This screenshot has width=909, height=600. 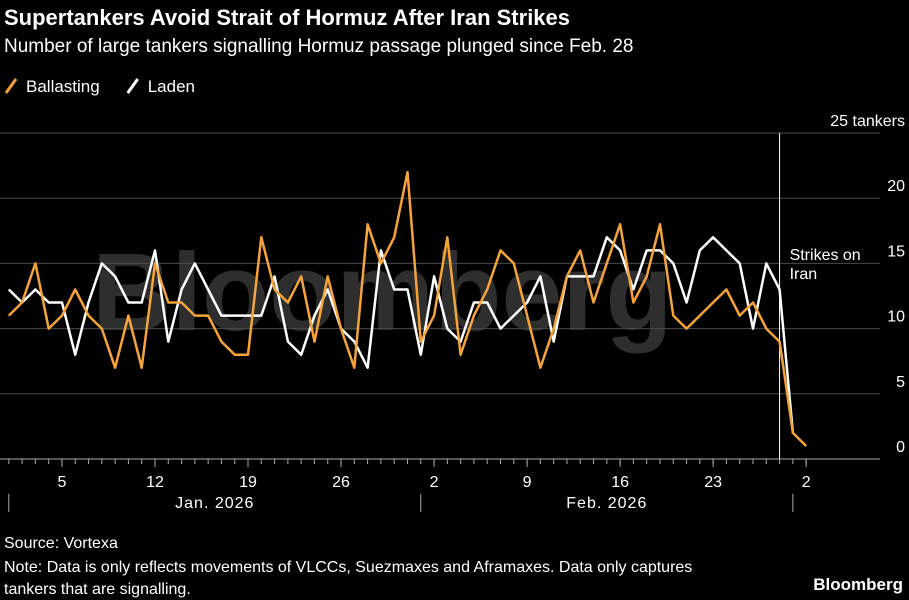 I want to click on x-tick-label: 16, so click(x=620, y=482).